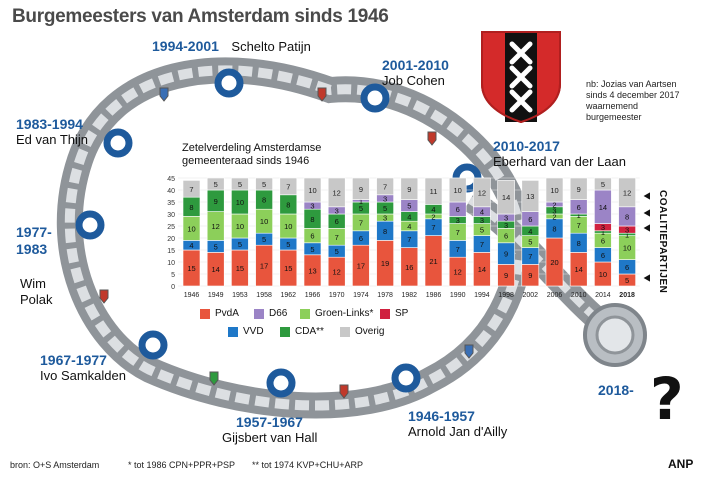 The width and height of the screenshot is (715, 480). What do you see at coordinates (171, 239) in the screenshot?
I see `y-tick-label: 20` at bounding box center [171, 239].